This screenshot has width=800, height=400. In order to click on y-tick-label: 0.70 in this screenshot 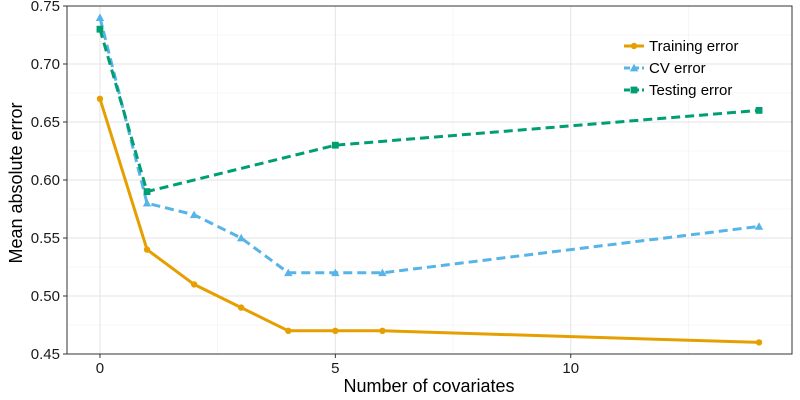, I will do `click(45, 64)`.